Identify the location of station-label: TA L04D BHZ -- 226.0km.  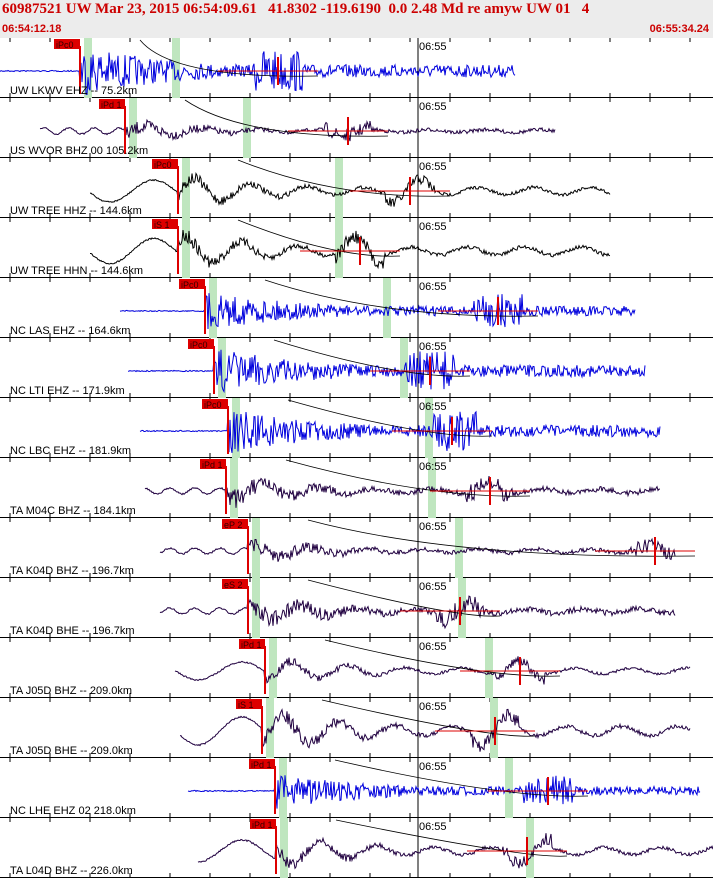
(71, 871).